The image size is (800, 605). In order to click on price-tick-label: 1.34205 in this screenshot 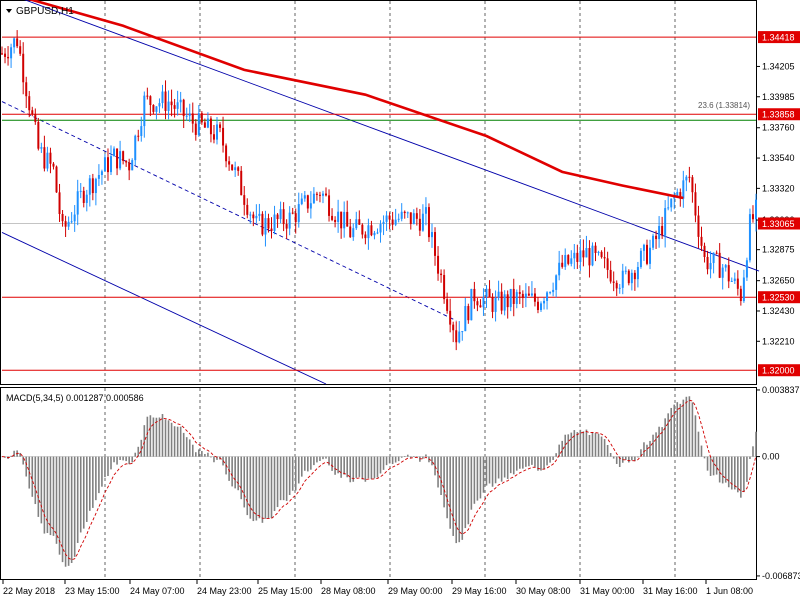, I will do `click(778, 66)`.